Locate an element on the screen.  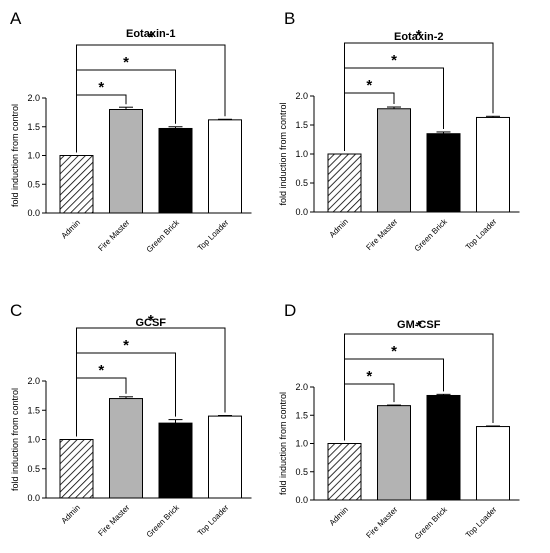
chart-title: Eotaxin-2 is located at coordinates (419, 37).